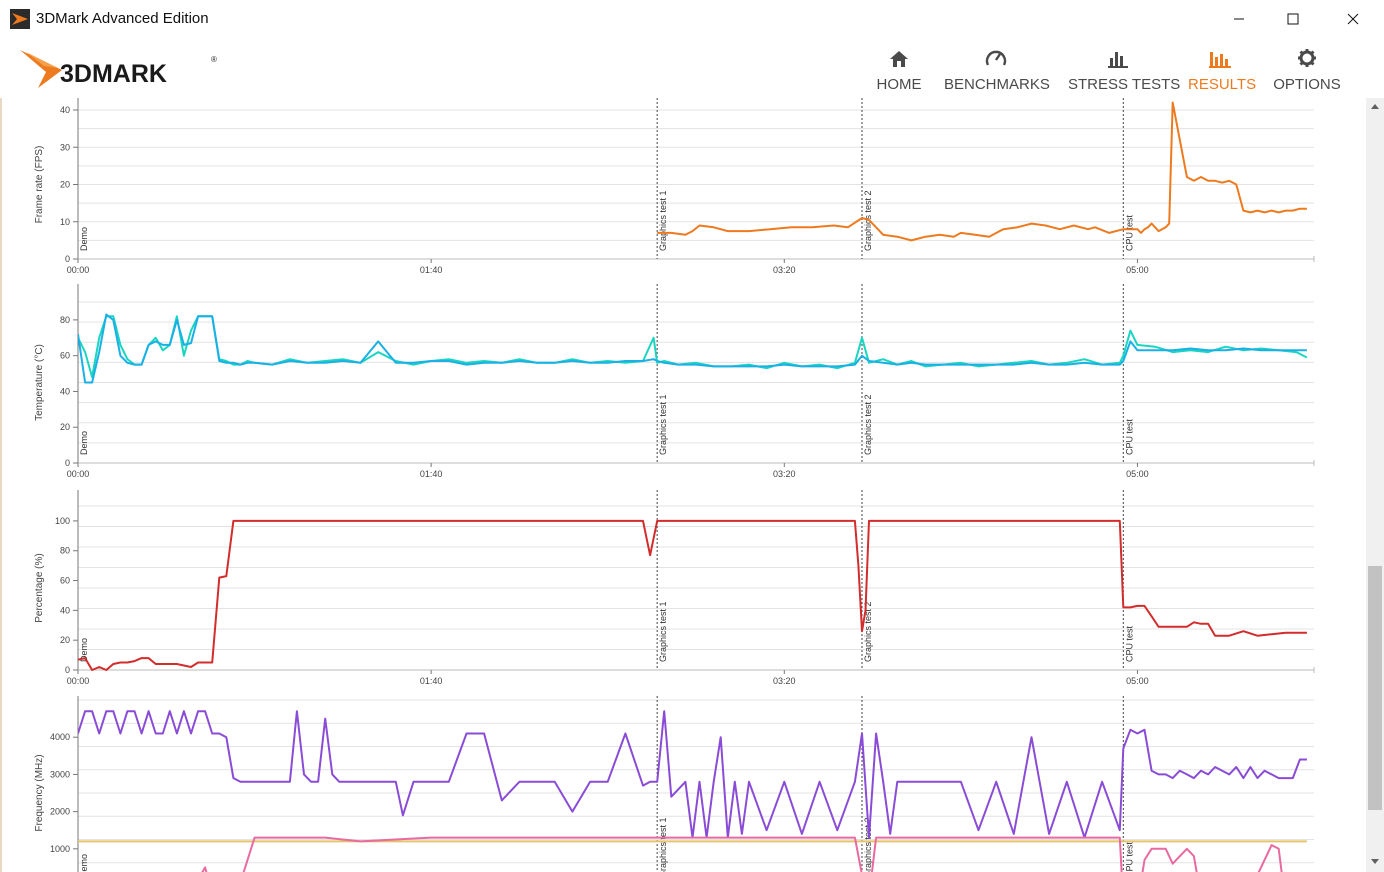  Describe the element at coordinates (692, 19) in the screenshot. I see `title-bar: 3DMark Advanced Edition` at that location.